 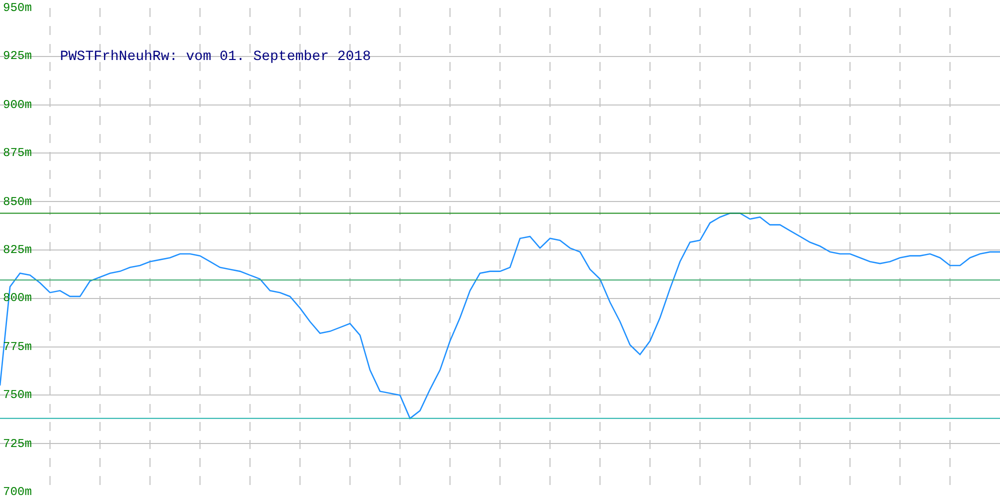 What do you see at coordinates (17, 395) in the screenshot?
I see `y-tick-label: 750m` at bounding box center [17, 395].